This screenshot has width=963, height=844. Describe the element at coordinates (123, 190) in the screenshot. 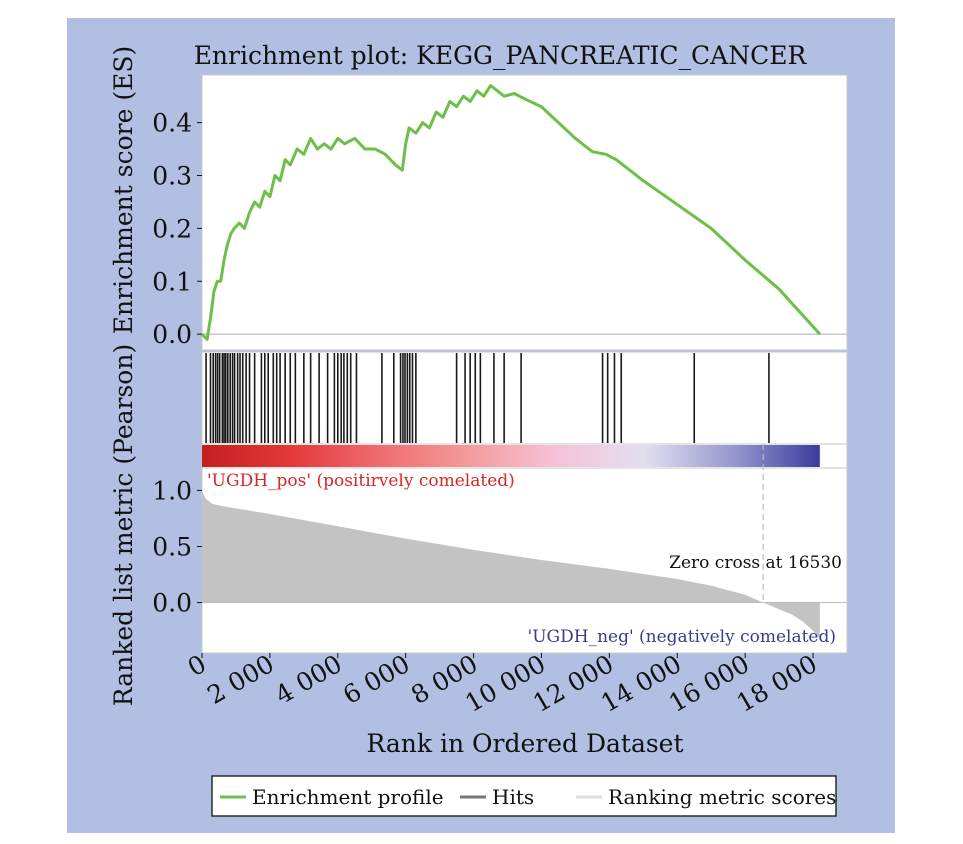

I see `es-y-axis-label: Enrichment score (ES)` at that location.